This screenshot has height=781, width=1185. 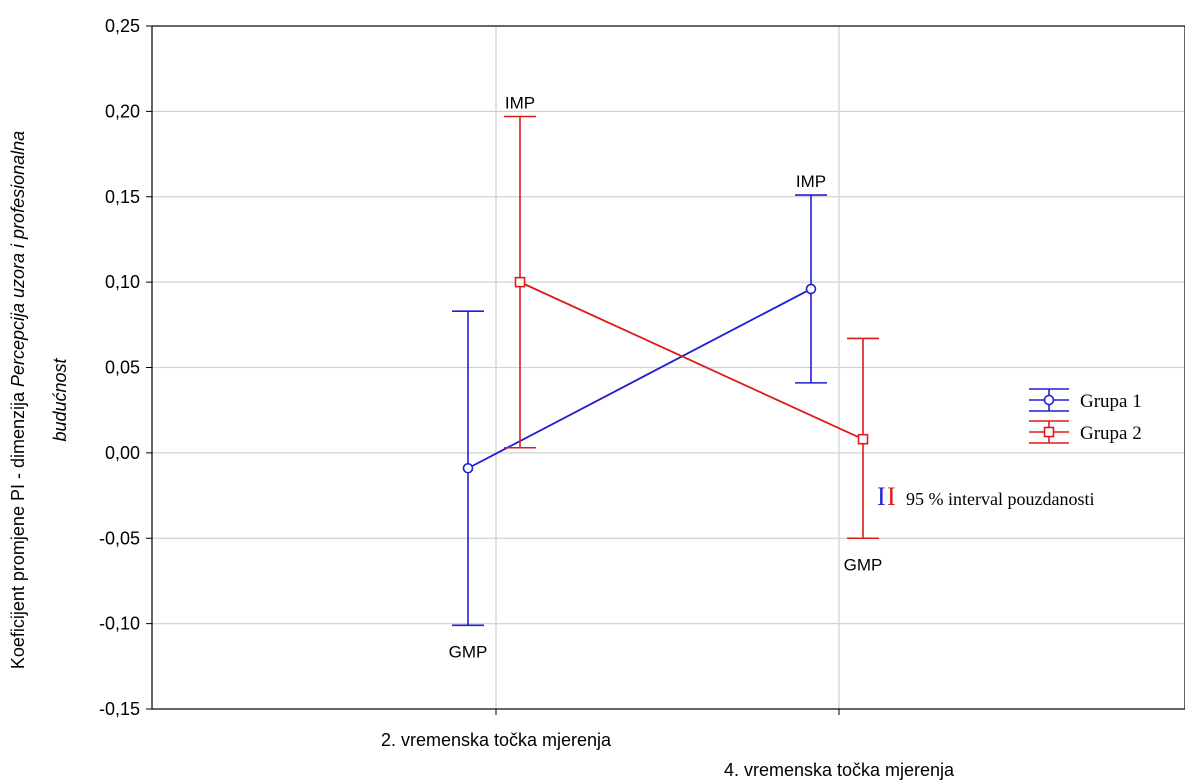 What do you see at coordinates (122, 26) in the screenshot?
I see `y-tick-label: 0,25` at bounding box center [122, 26].